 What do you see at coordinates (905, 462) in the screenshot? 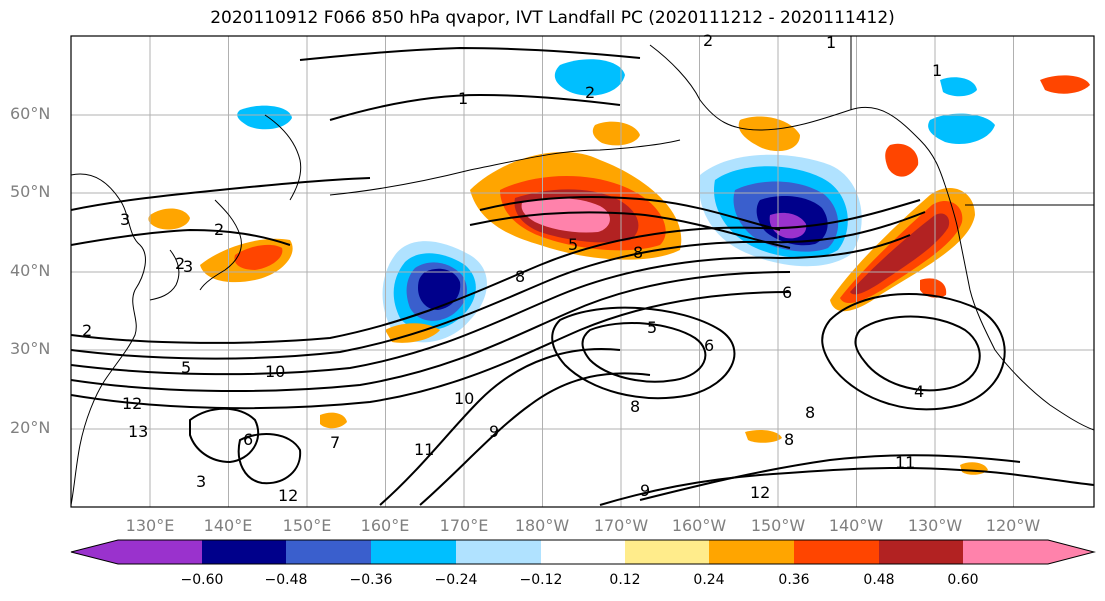
I see `contour-label: 11` at bounding box center [905, 462].